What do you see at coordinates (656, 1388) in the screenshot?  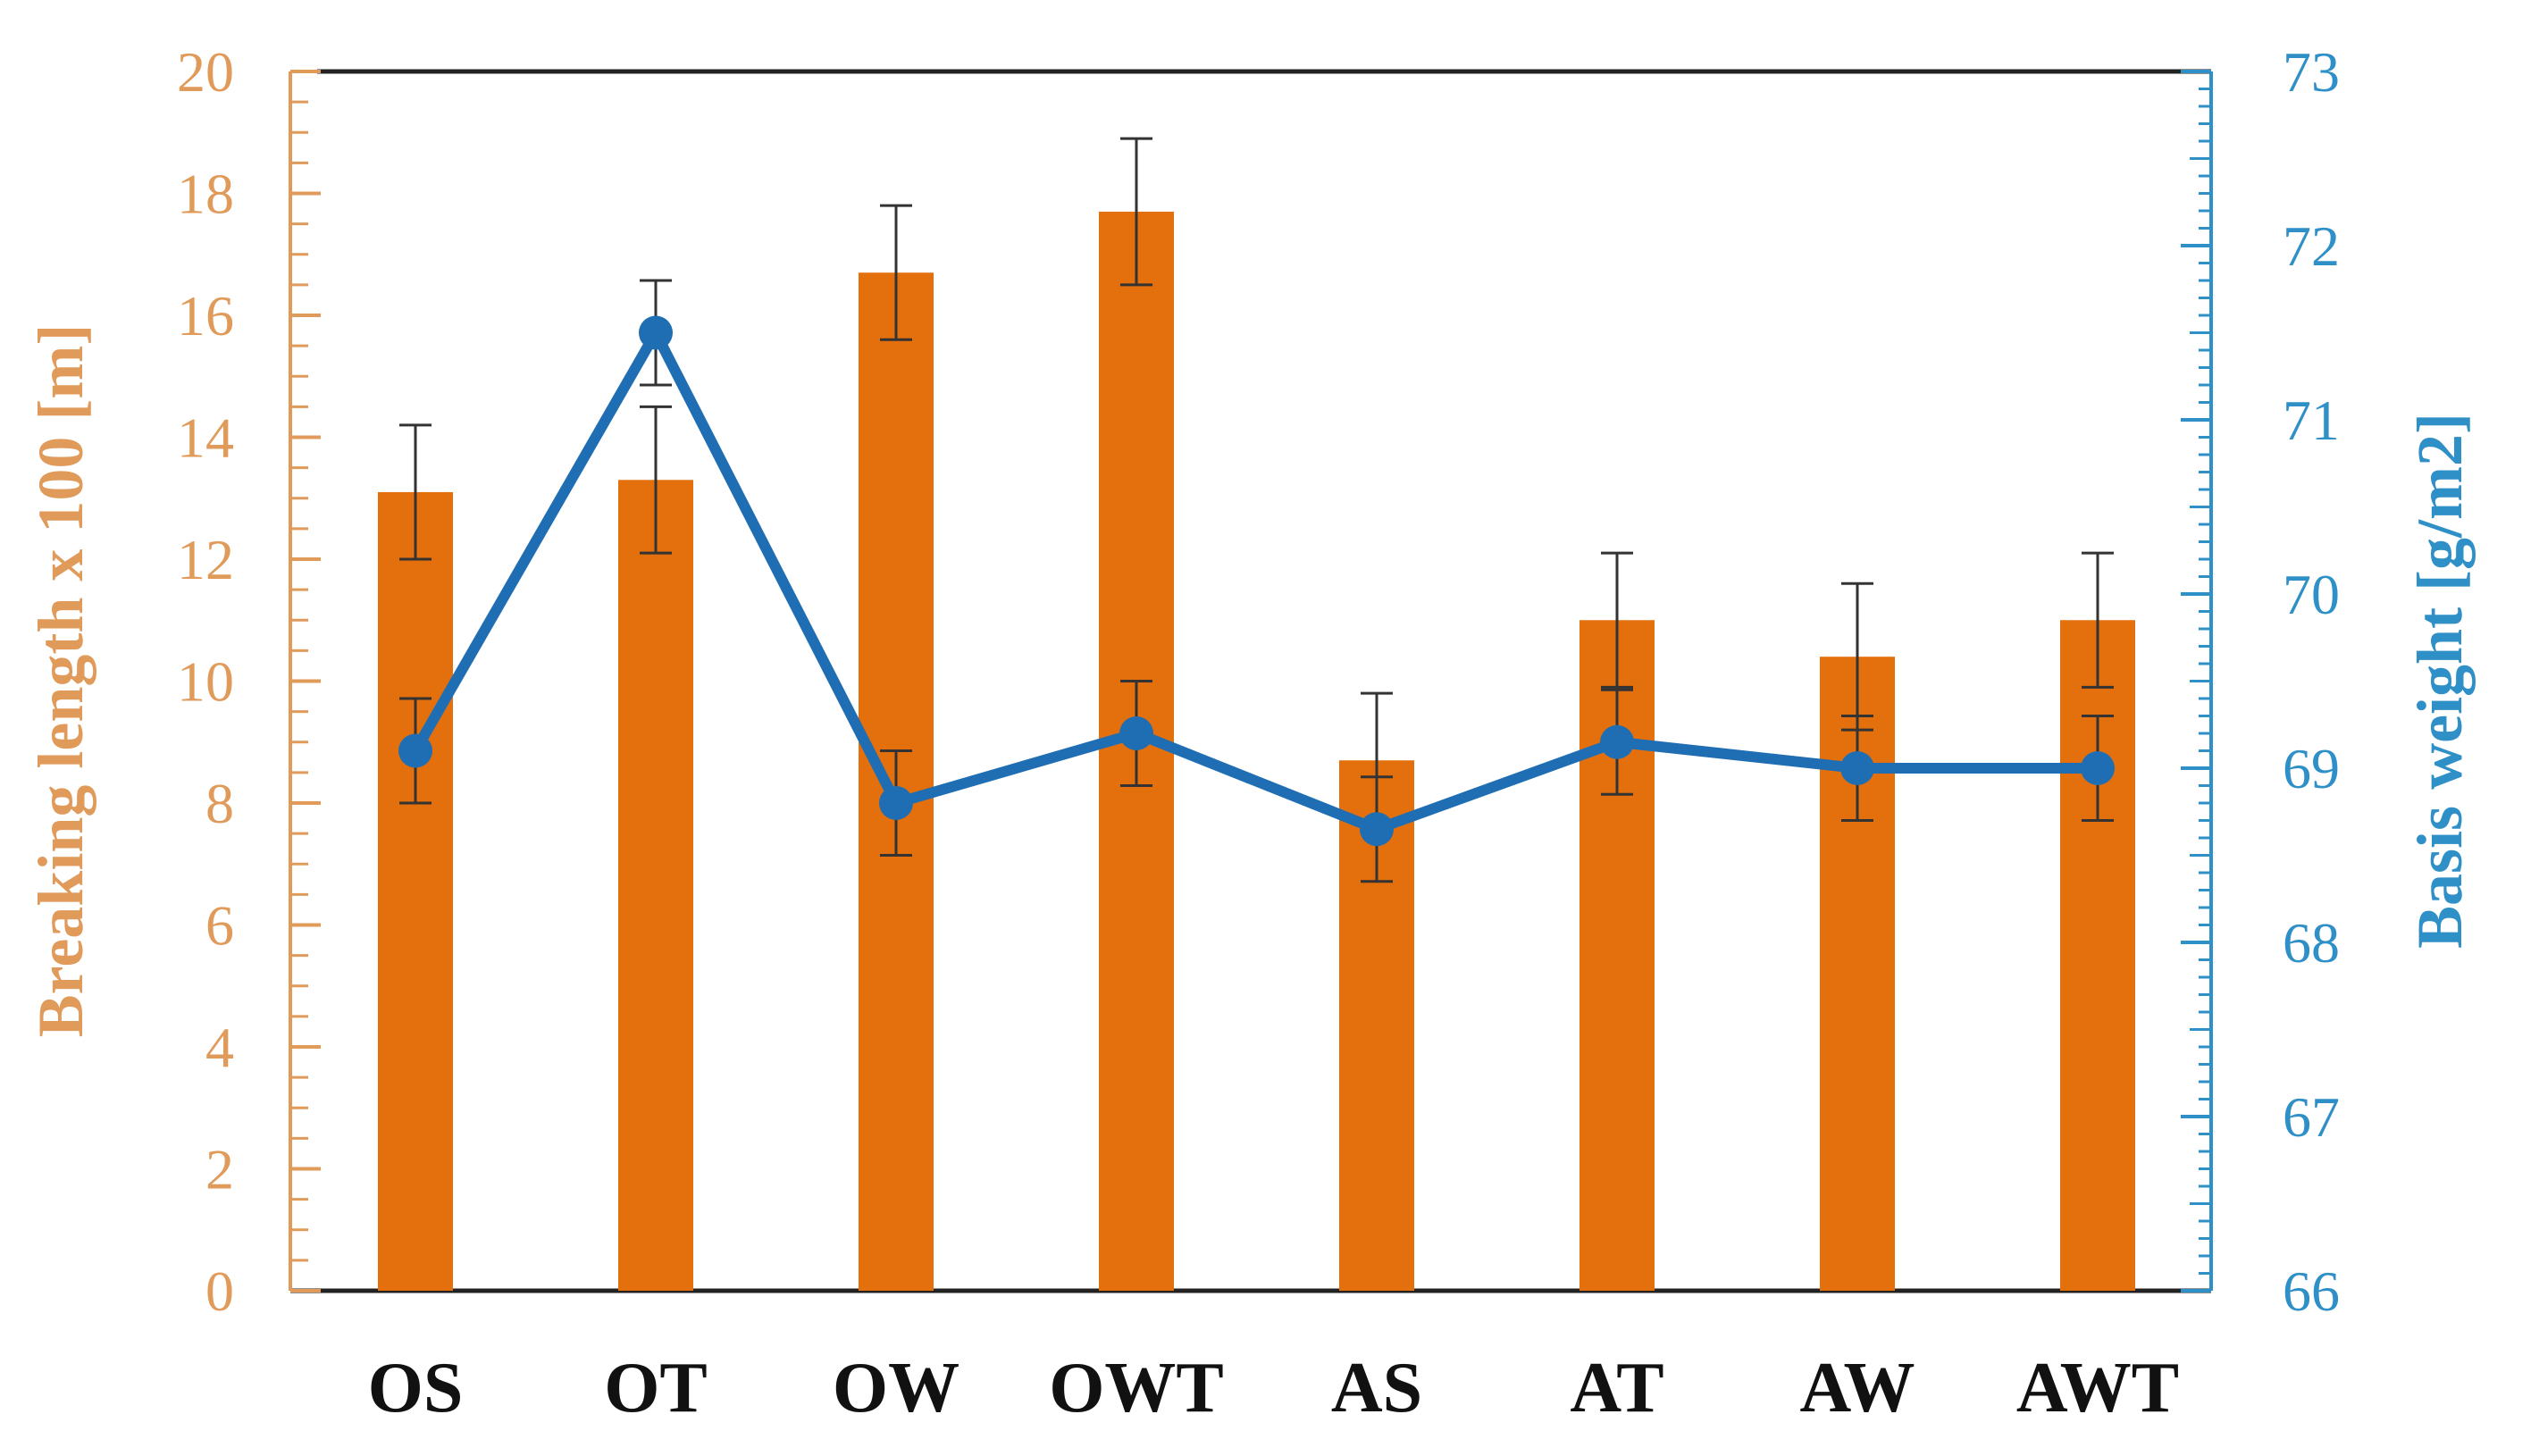 I see `category-label: OT` at bounding box center [656, 1388].